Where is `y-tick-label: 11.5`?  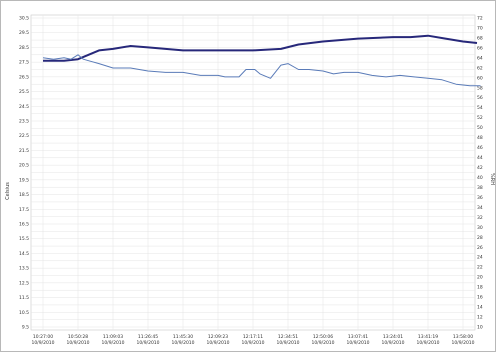 y-tick-label: 11.5 is located at coordinates (24, 298).